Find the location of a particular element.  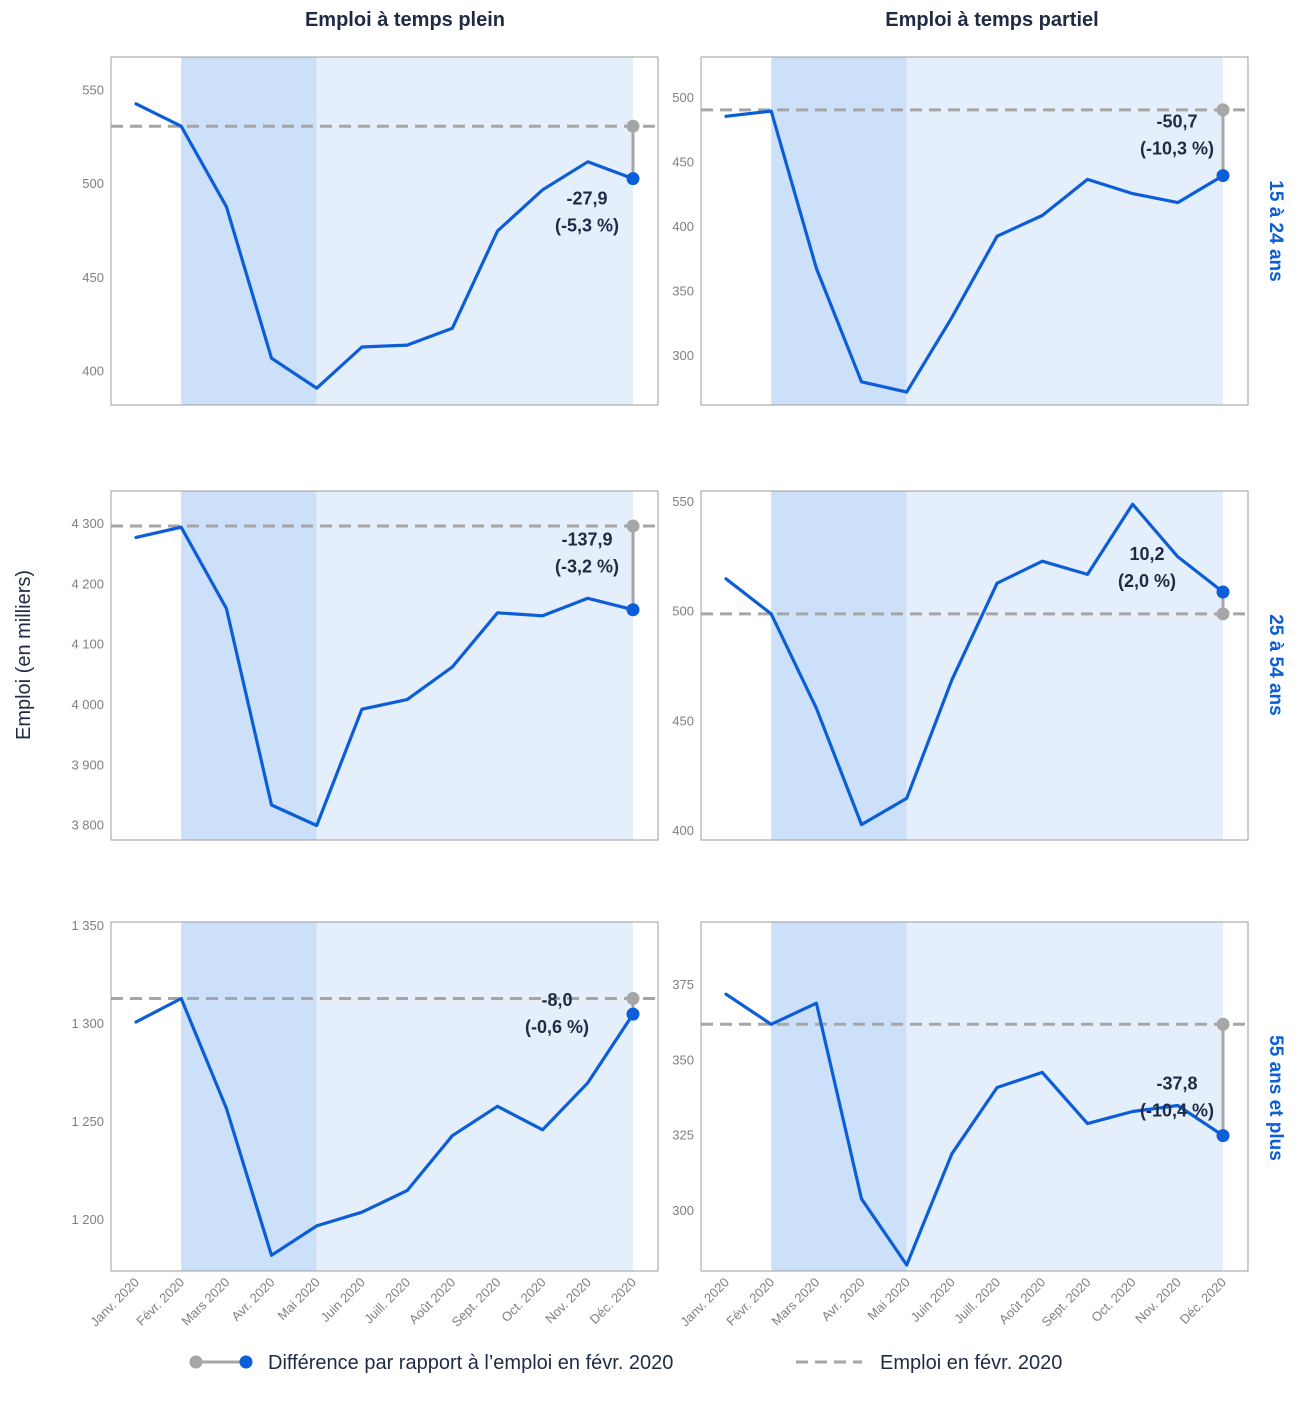

panel-part-time-25-54: 400 450 500 550 10,2 (2,0 %) is located at coordinates (960, 665).